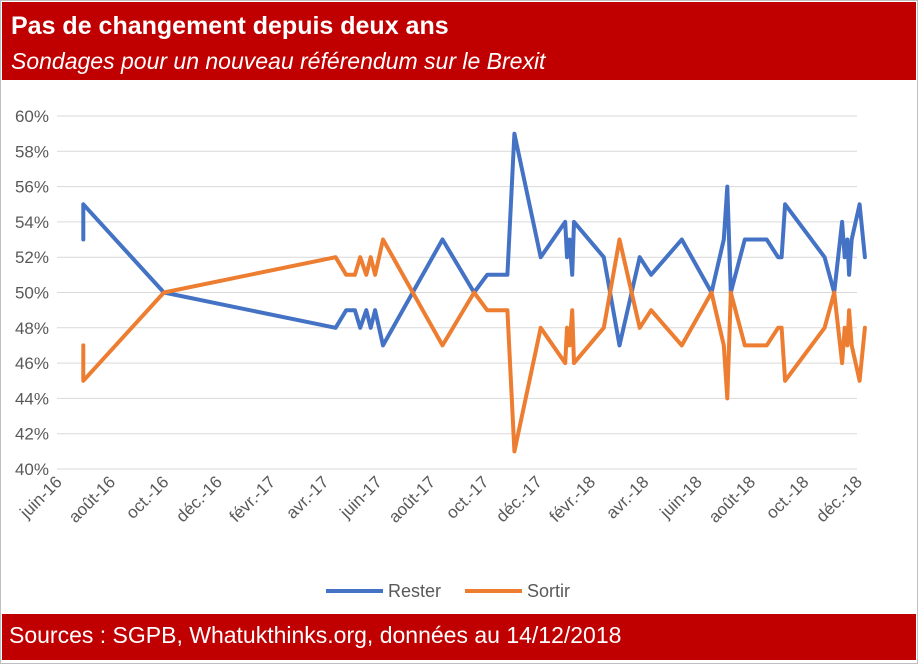 The width and height of the screenshot is (918, 664). Describe the element at coordinates (32, 151) in the screenshot. I see `y-tick-label: 58%` at that location.